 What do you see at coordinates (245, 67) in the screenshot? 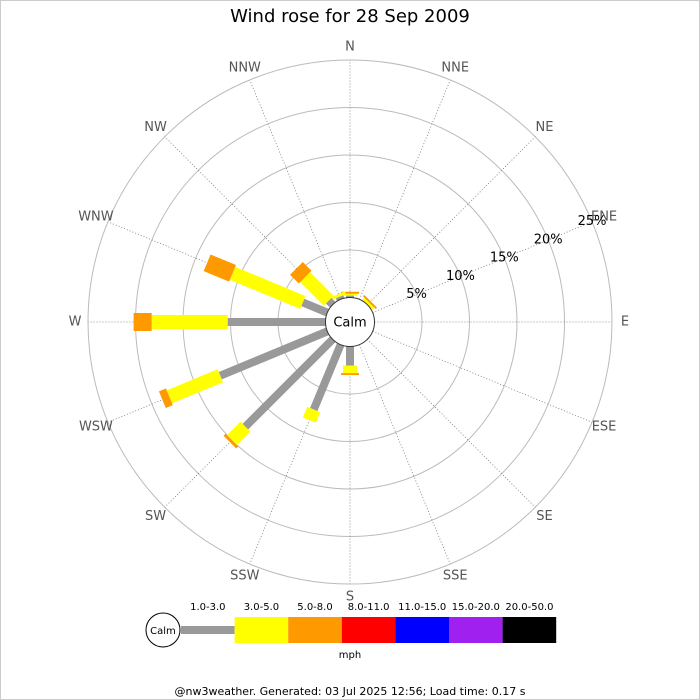
I see `direction-label: NNW` at bounding box center [245, 67].